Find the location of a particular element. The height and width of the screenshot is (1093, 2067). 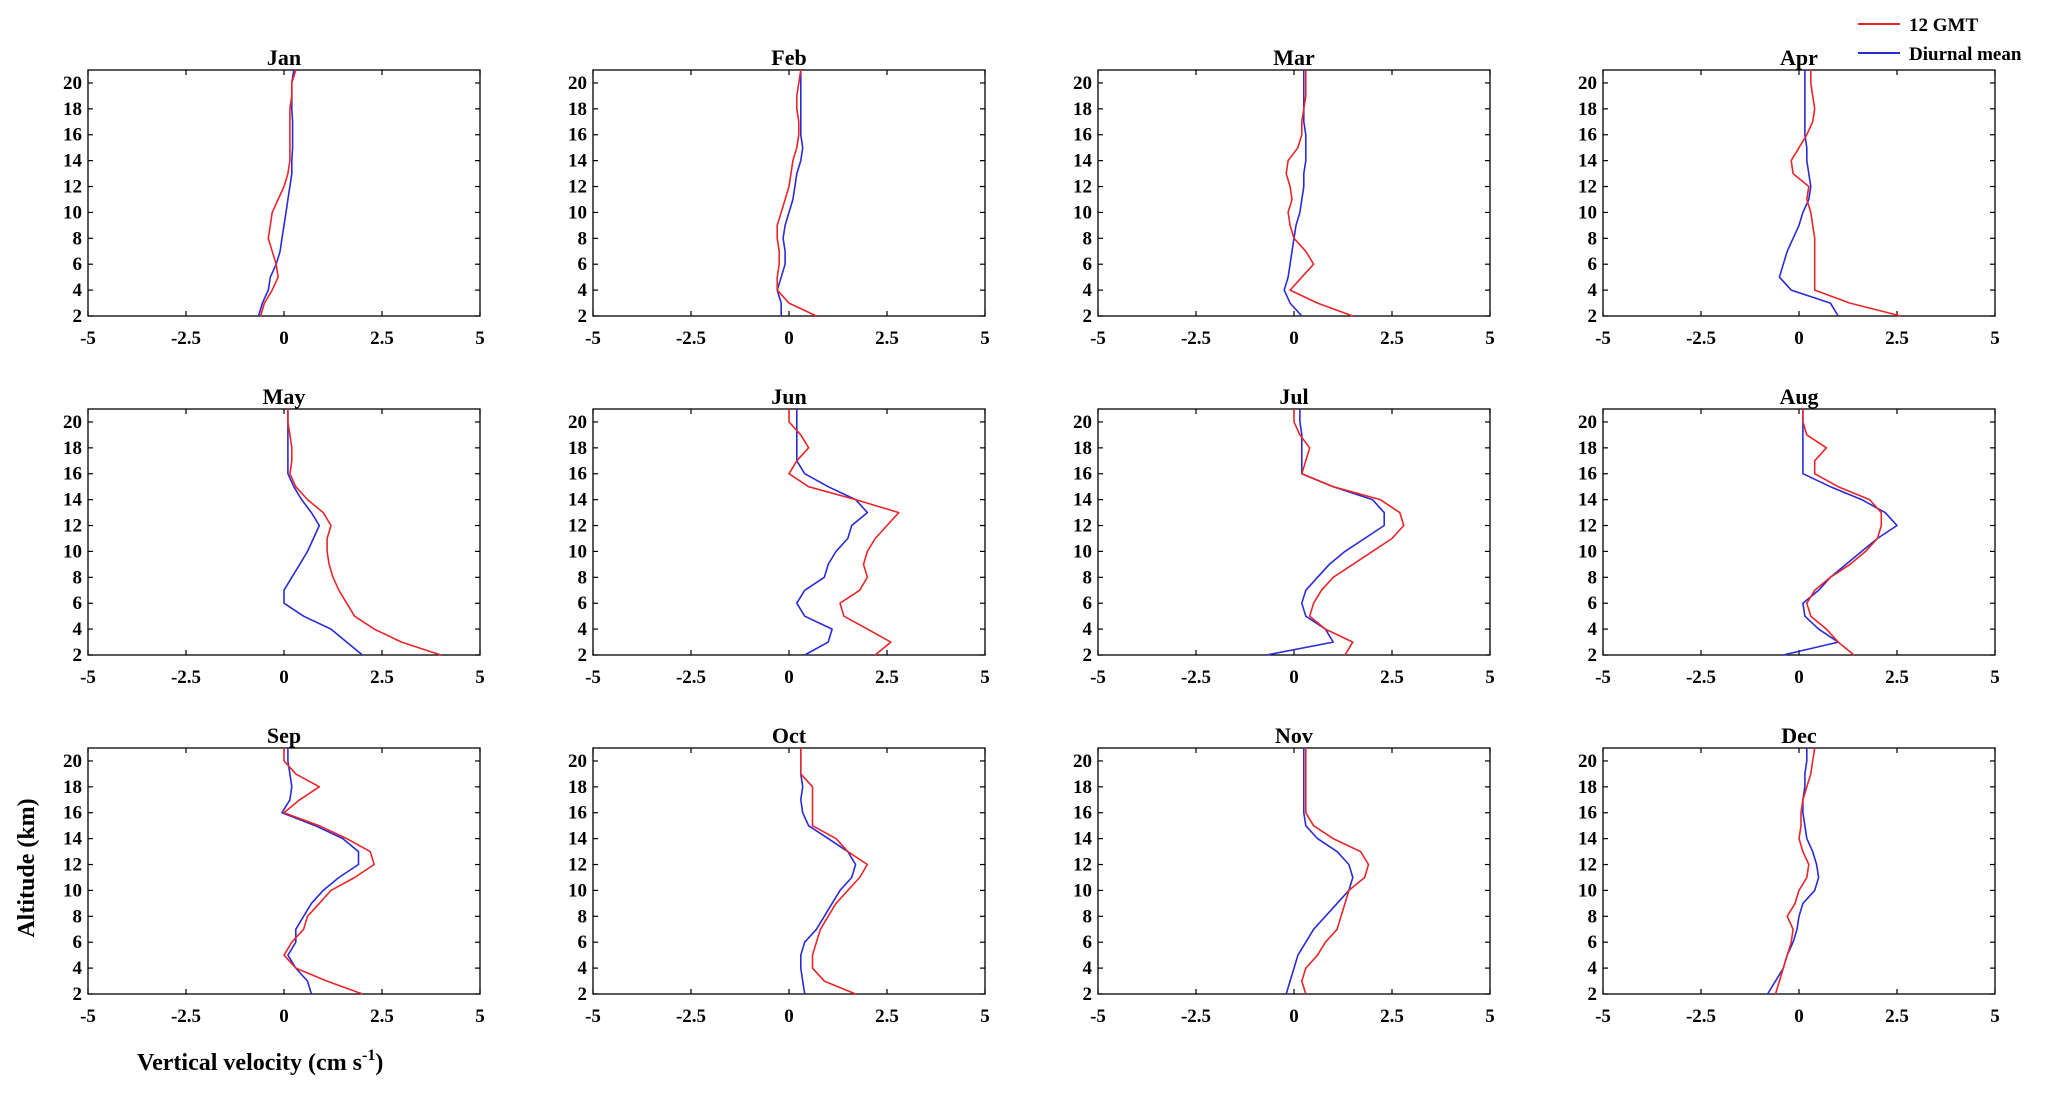

panel-title: Jan is located at coordinates (284, 57).